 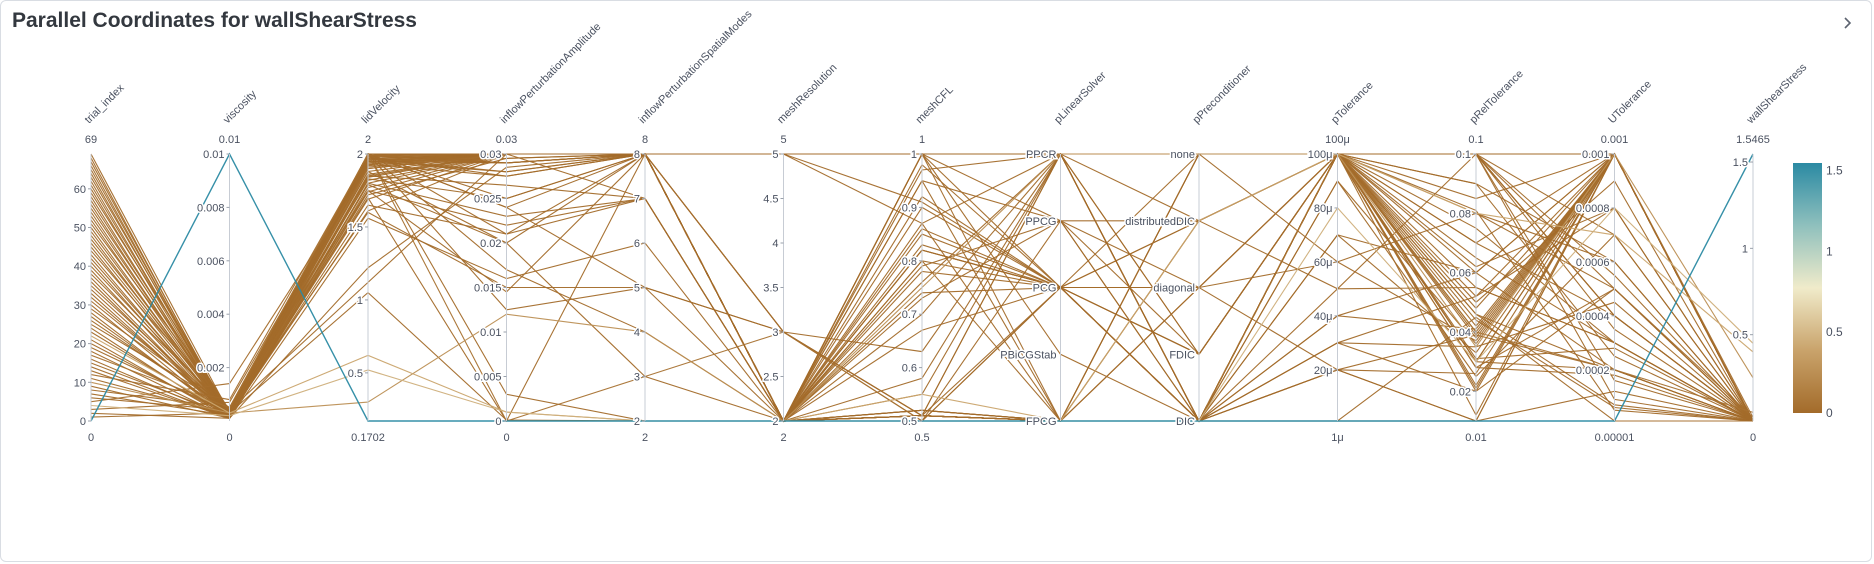 I want to click on axis-tick-label: distributedDIC, so click(x=1160, y=222).